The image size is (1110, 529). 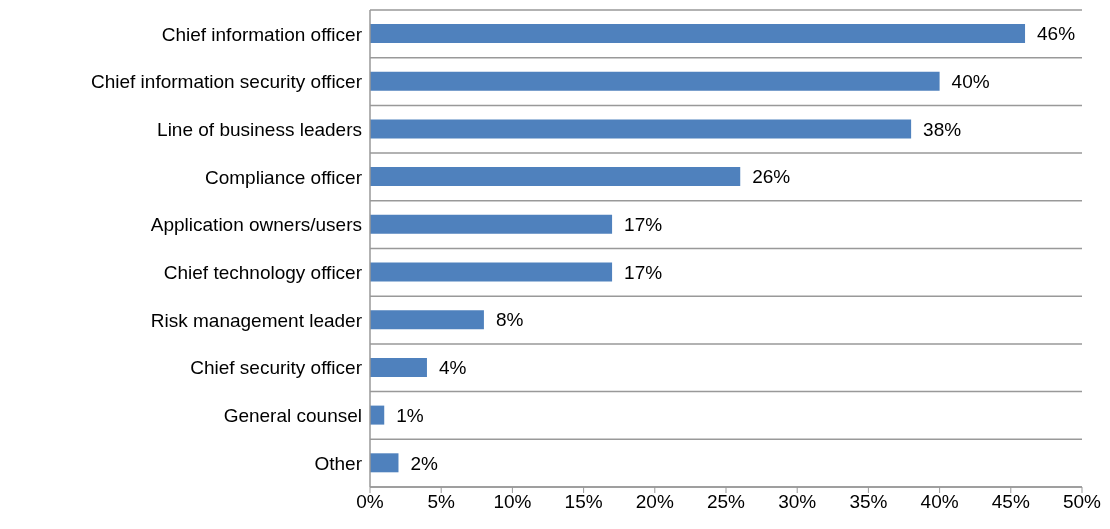 I want to click on data-label: 46%, so click(x=1056, y=34).